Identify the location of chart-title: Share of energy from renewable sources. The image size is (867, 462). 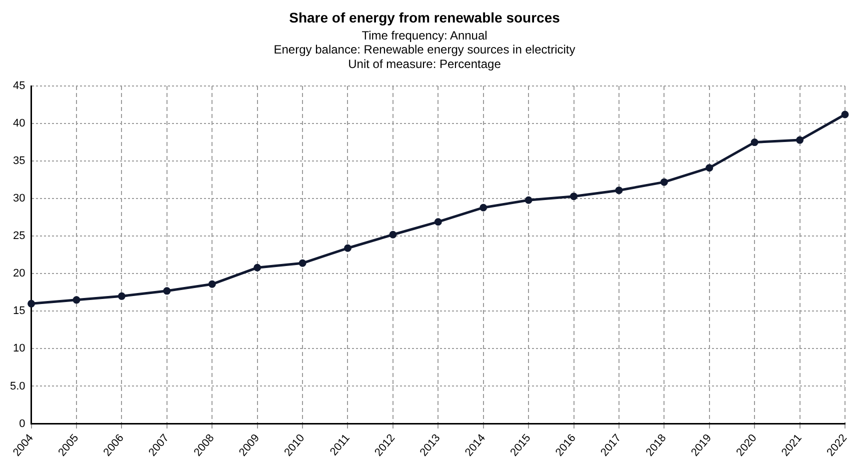
(424, 17).